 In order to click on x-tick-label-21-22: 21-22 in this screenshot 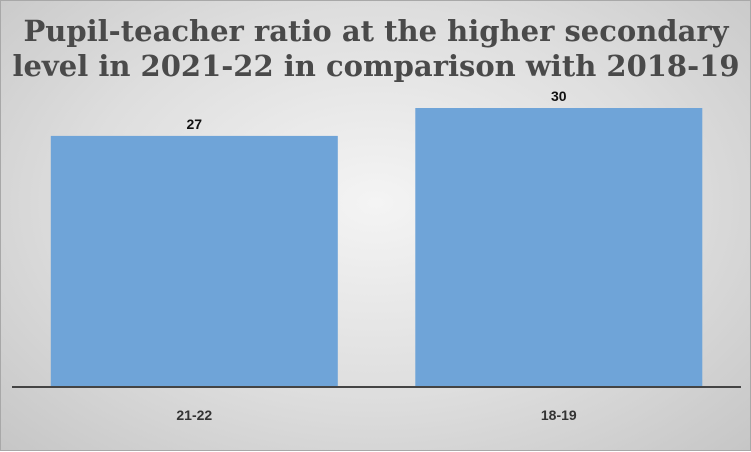, I will do `click(194, 415)`.